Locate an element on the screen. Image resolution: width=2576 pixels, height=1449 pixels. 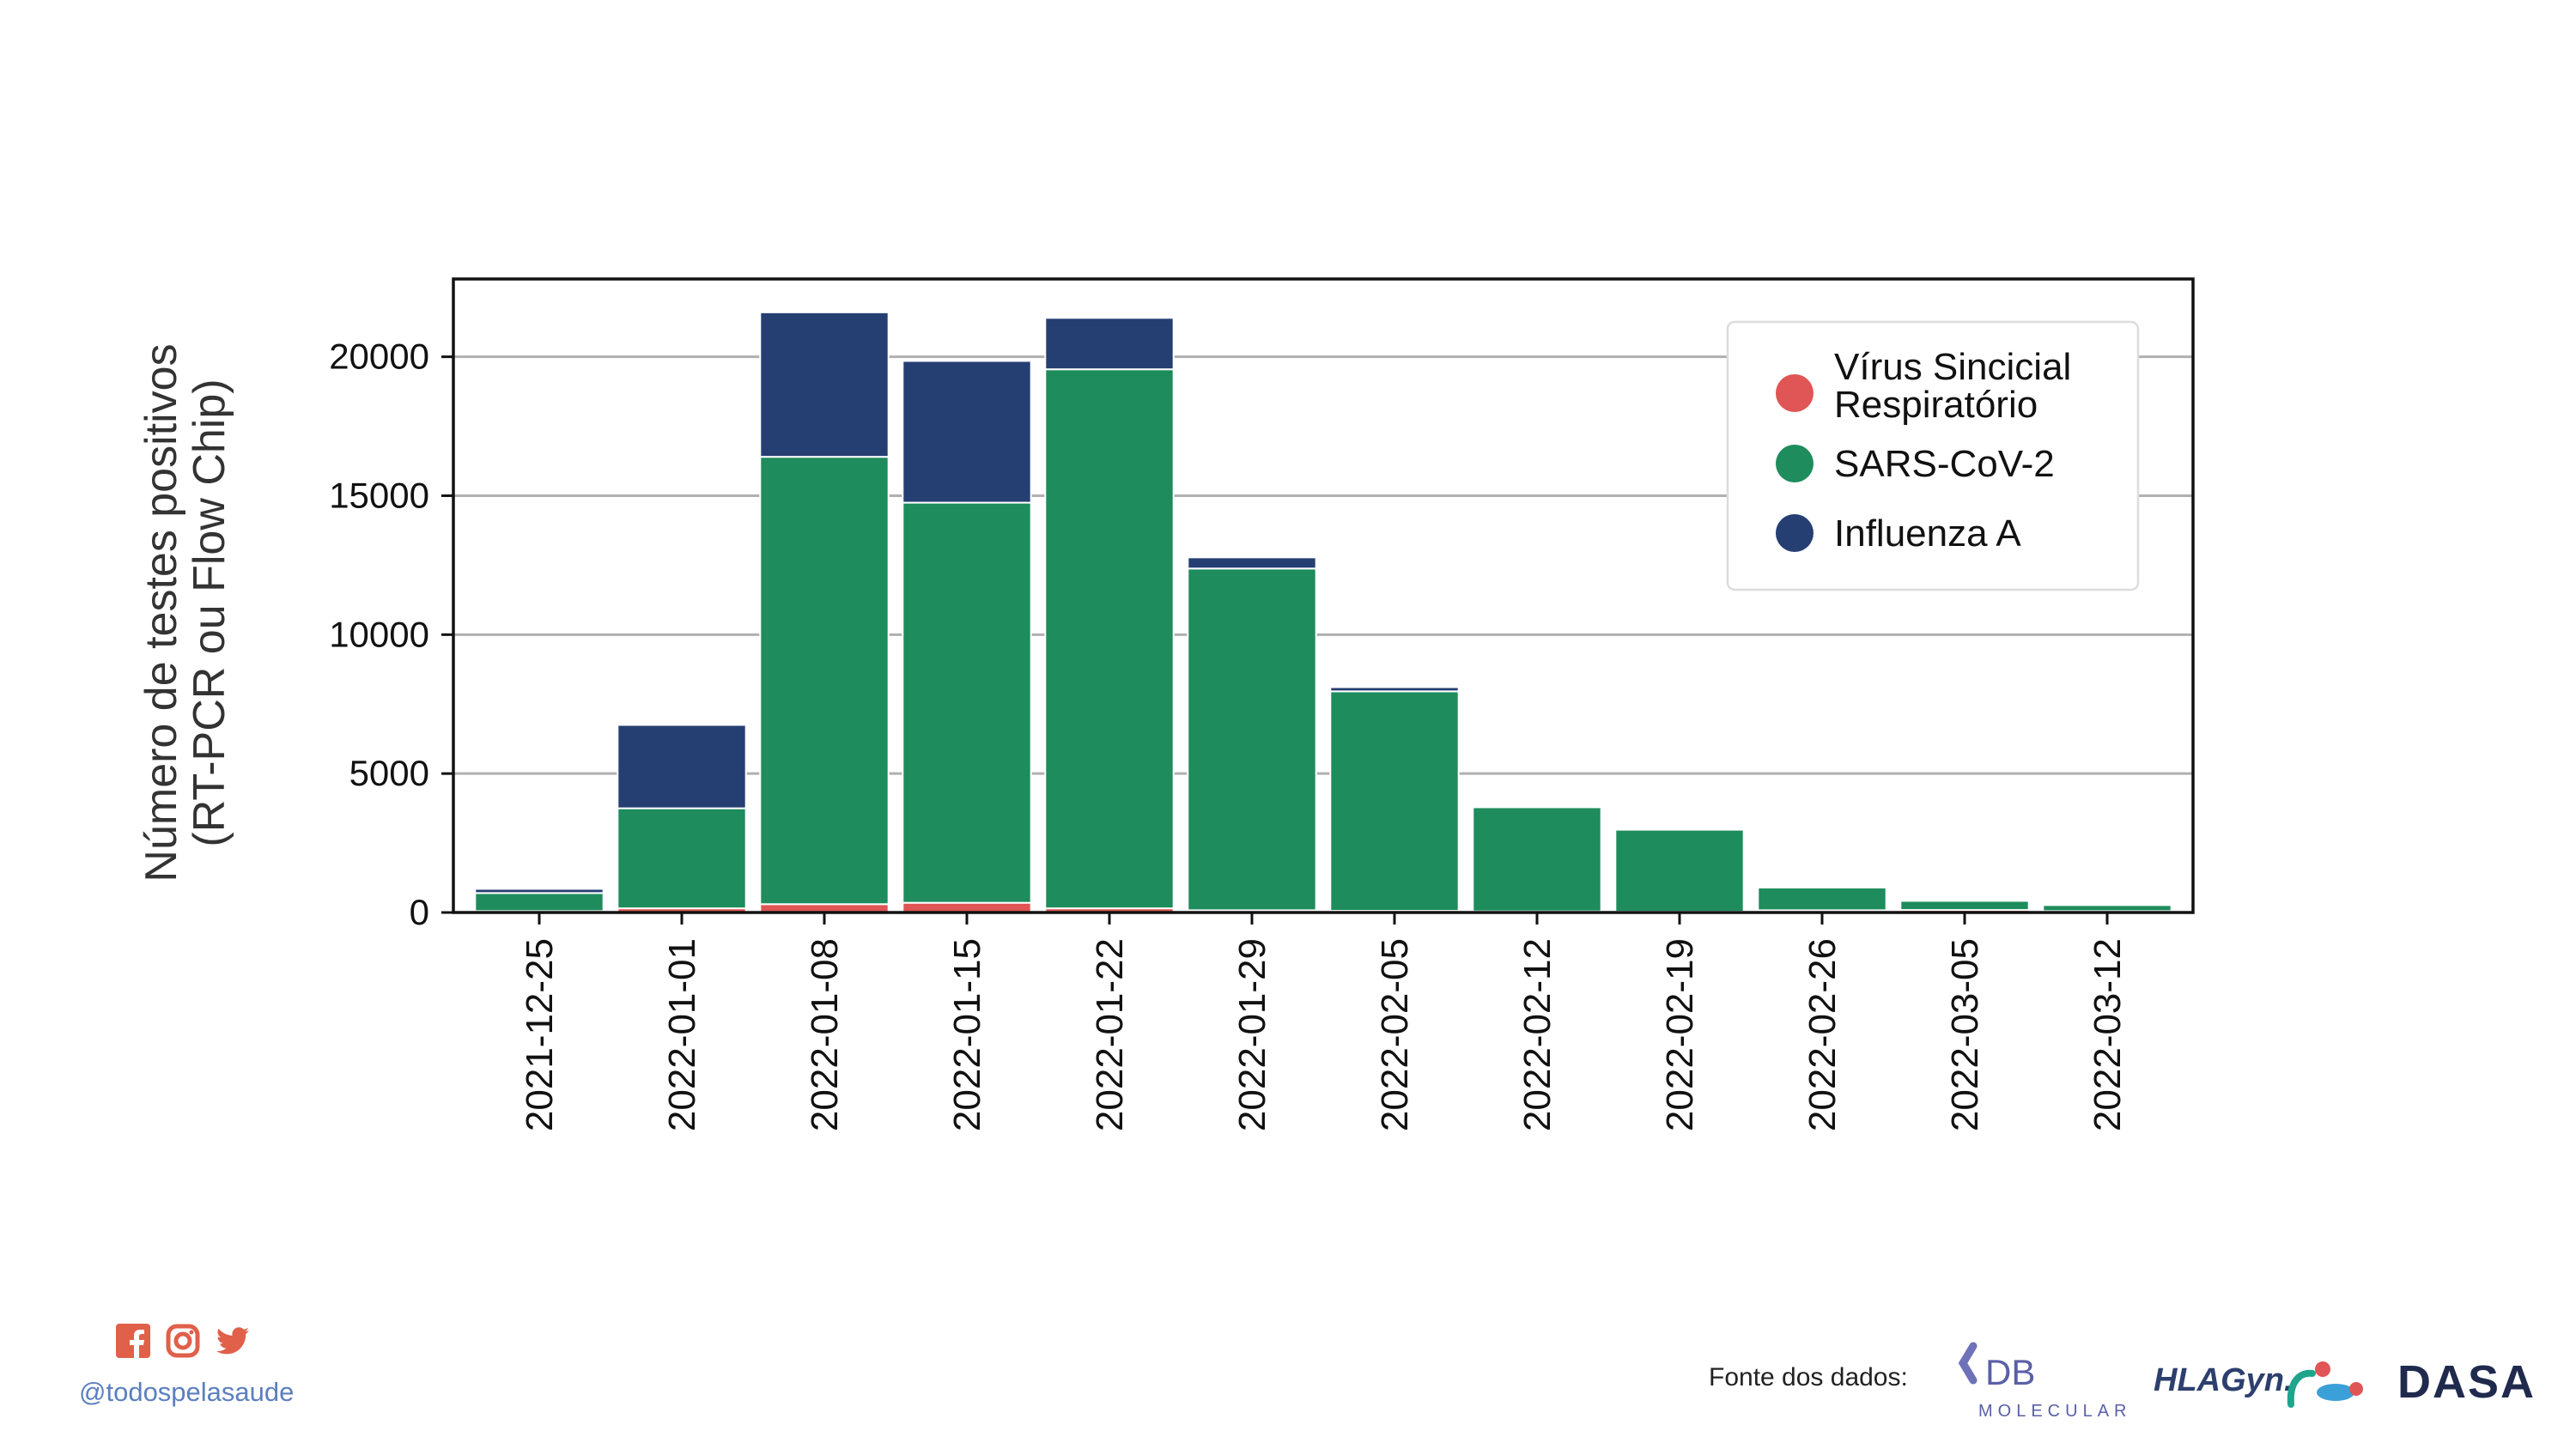
y-axis-title-line: Número de testes positivos is located at coordinates (161, 612).